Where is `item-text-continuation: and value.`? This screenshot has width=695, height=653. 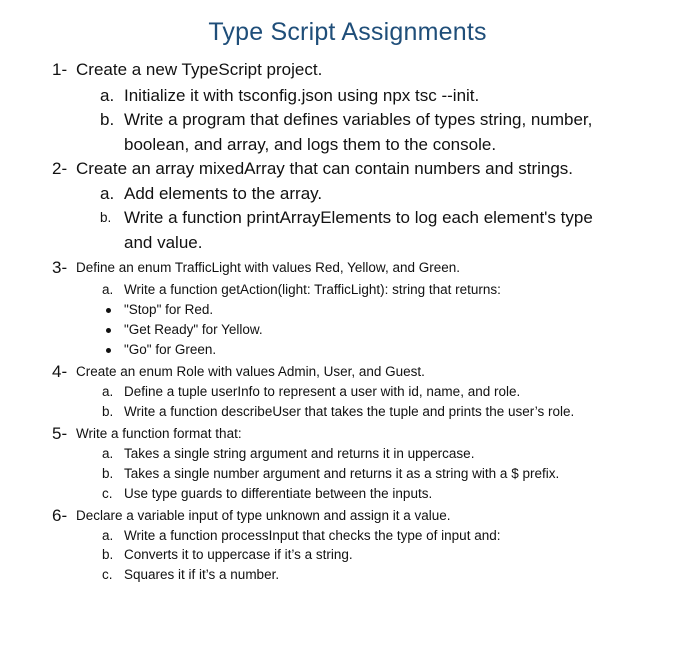
item-text-continuation: and value. is located at coordinates (163, 242).